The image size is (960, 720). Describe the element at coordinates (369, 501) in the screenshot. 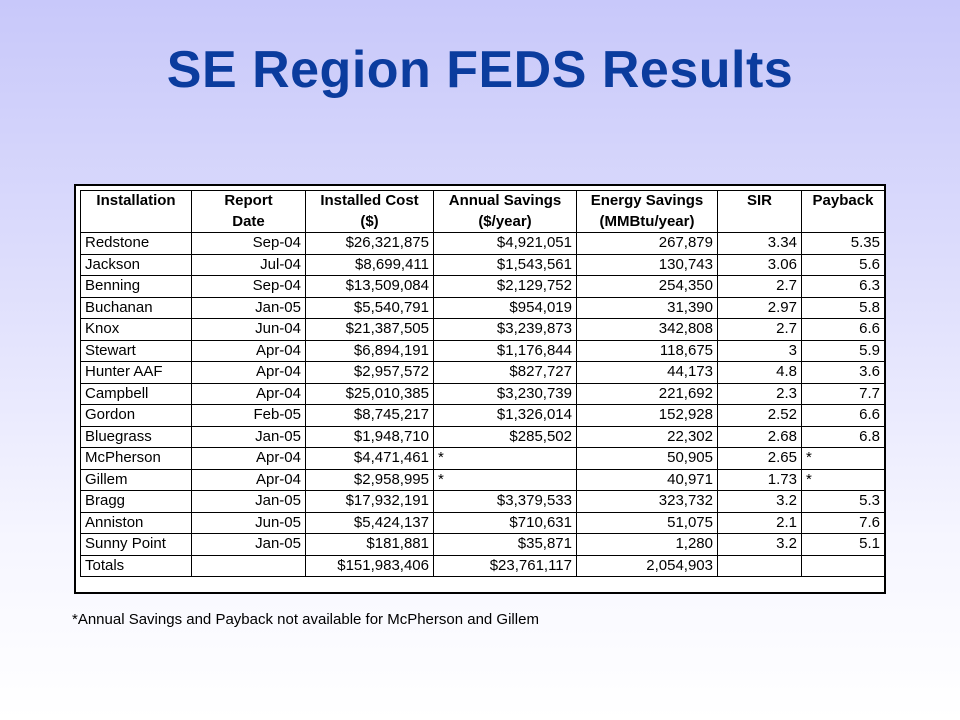

I see `cell-cost: $17,932,191` at that location.